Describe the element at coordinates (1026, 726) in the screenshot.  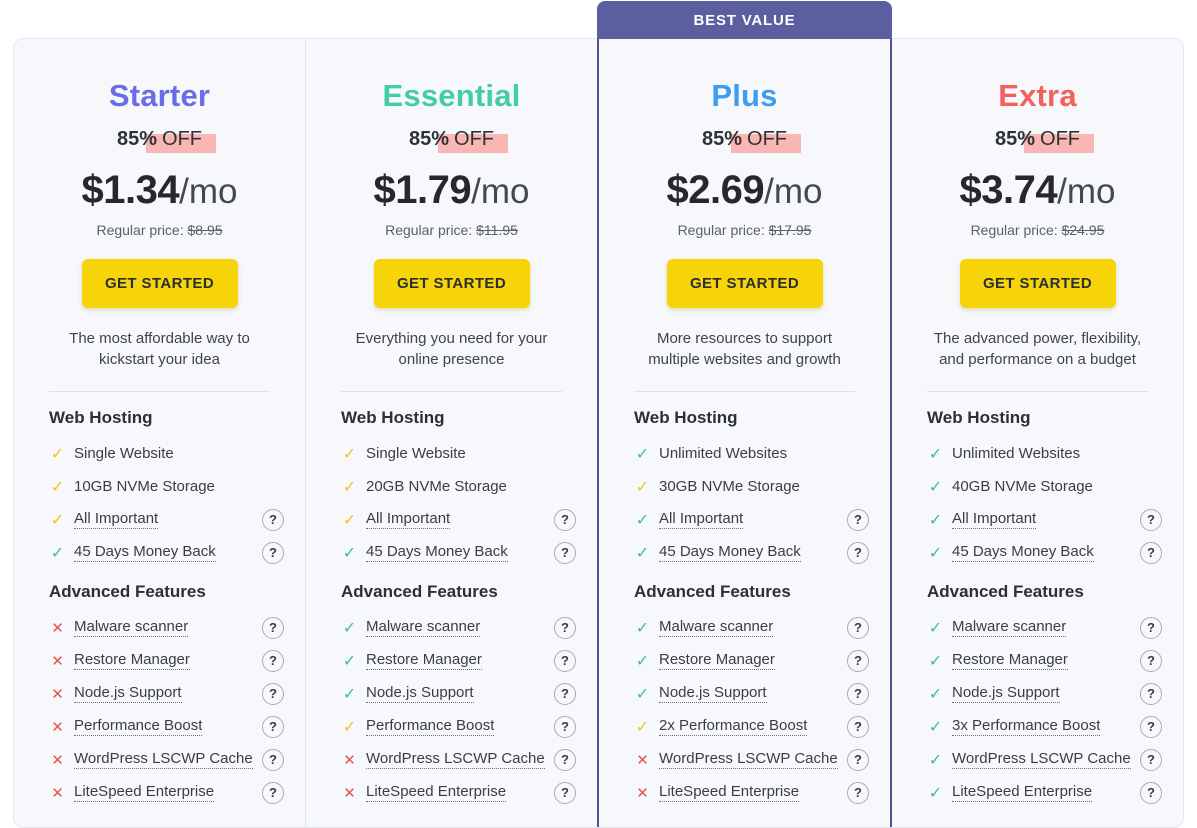
I see `feature-label: 3x Performance Boost` at that location.